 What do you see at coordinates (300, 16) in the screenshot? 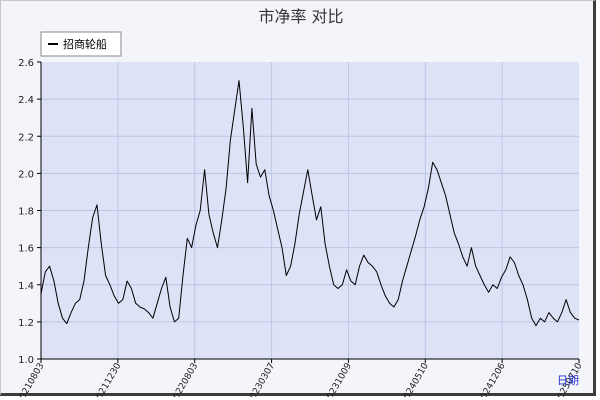
I see `chart-title: 市净率 对比` at bounding box center [300, 16].